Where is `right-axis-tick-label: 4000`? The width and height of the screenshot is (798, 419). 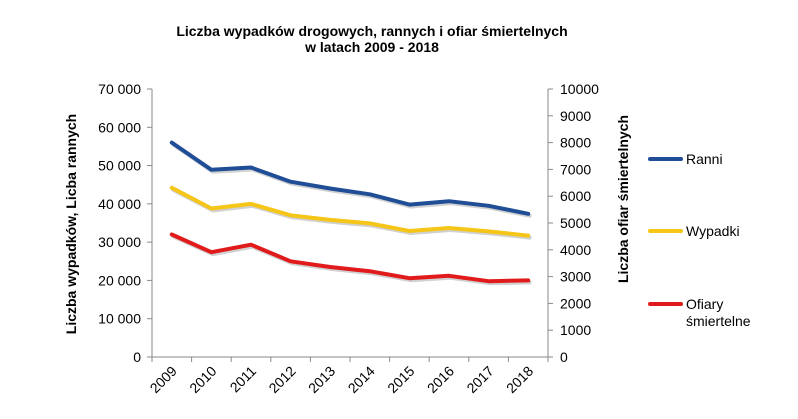 right-axis-tick-label: 4000 is located at coordinates (575, 250).